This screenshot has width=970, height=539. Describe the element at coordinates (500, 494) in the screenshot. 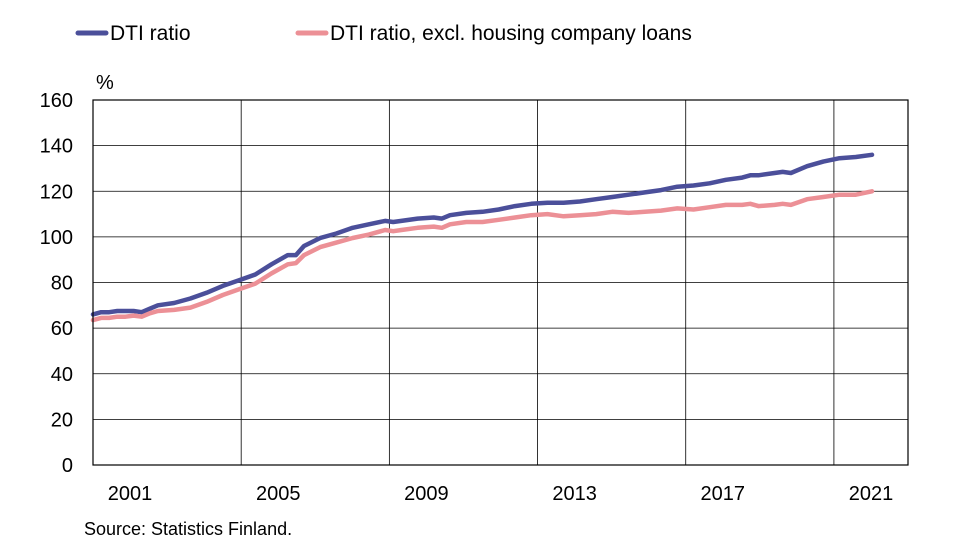

I see `x-axis-ticks: 2001 2005 2009 2013 2017 2021` at that location.